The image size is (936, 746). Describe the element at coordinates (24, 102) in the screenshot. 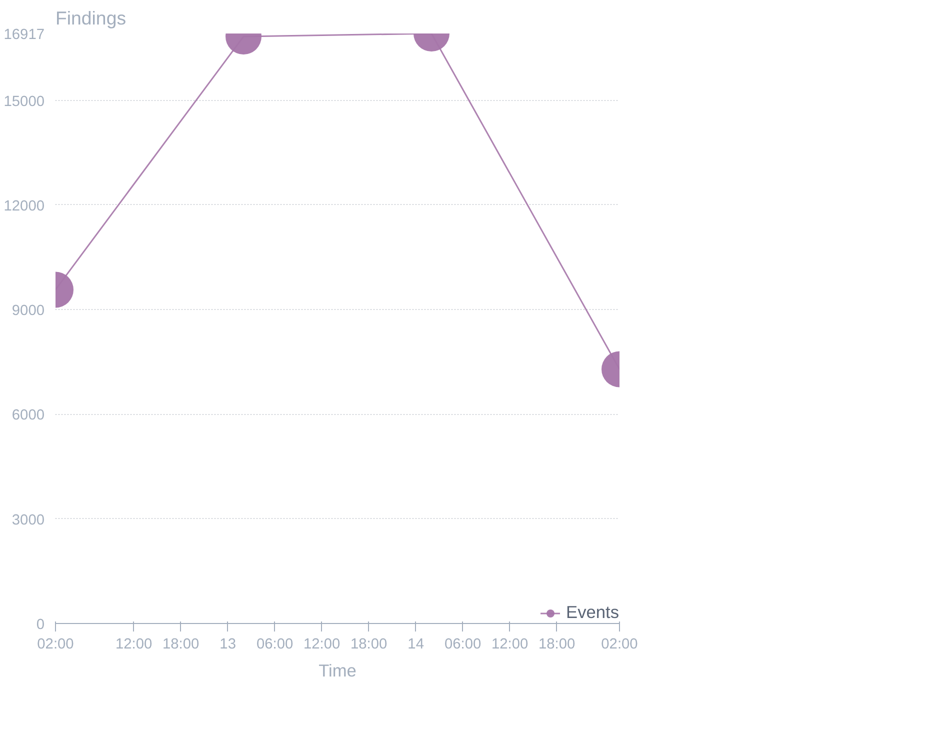

I see `y-tick-label: 15000` at that location.